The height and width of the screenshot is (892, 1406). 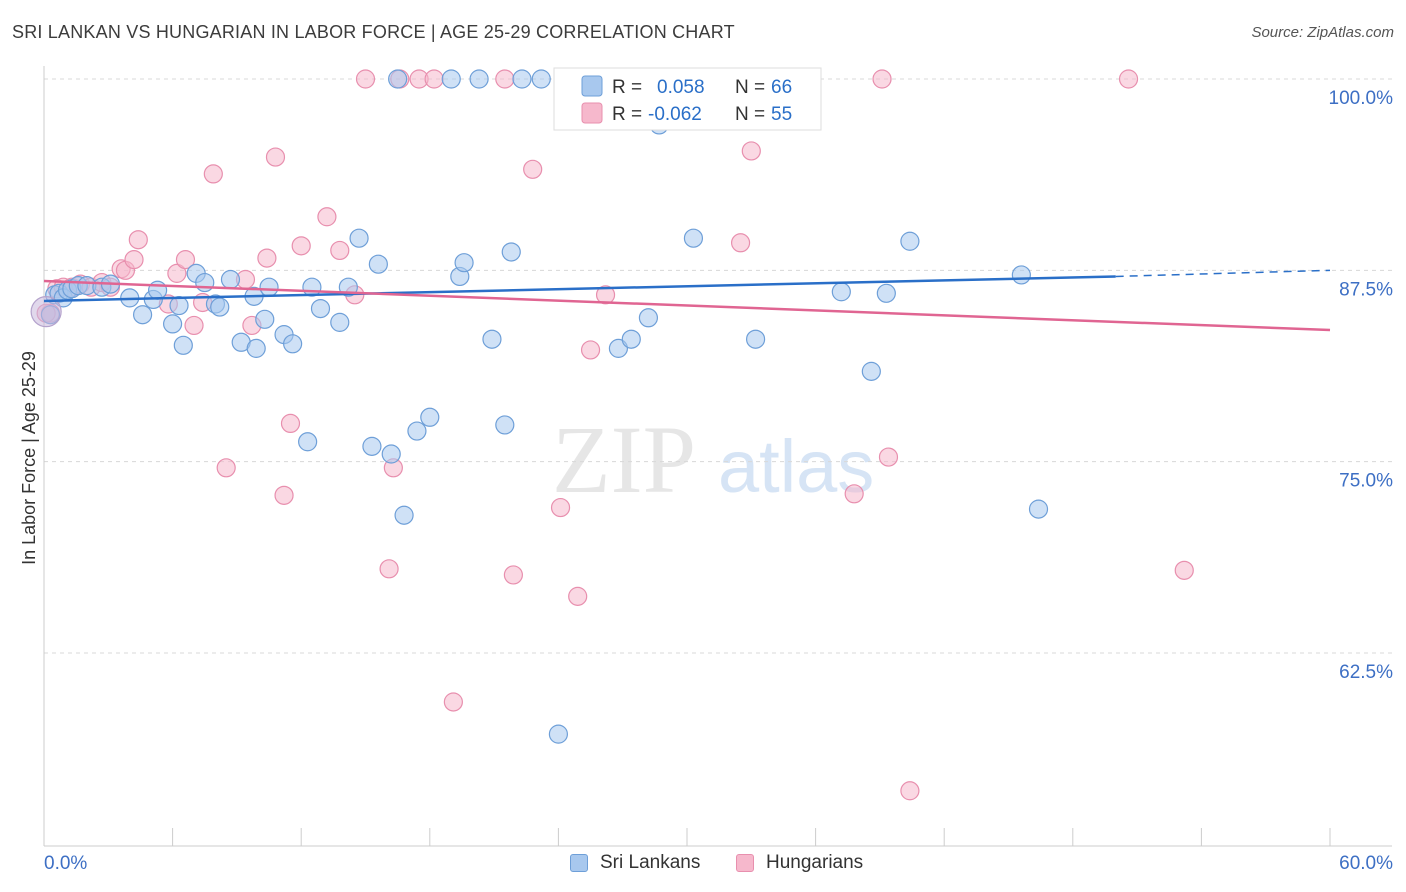 What do you see at coordinates (750, 87) in the screenshot?
I see `legend-n-label-blue: N =` at bounding box center [750, 87].